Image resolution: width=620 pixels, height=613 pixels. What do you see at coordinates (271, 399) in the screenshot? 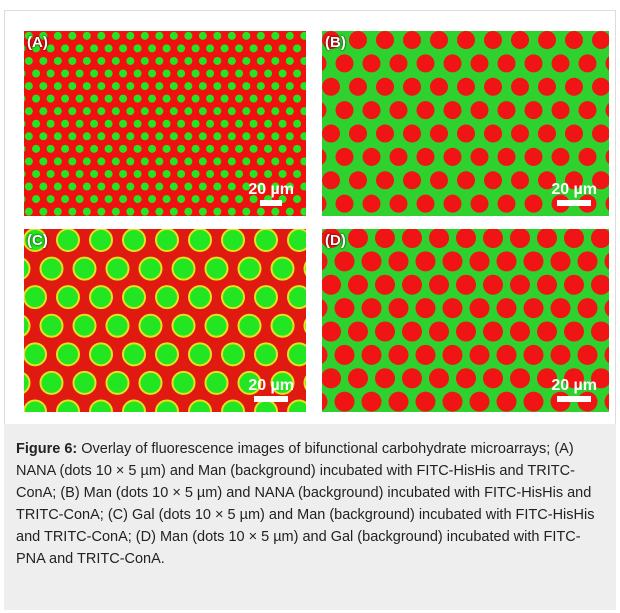
I see `scale-line` at bounding box center [271, 399].